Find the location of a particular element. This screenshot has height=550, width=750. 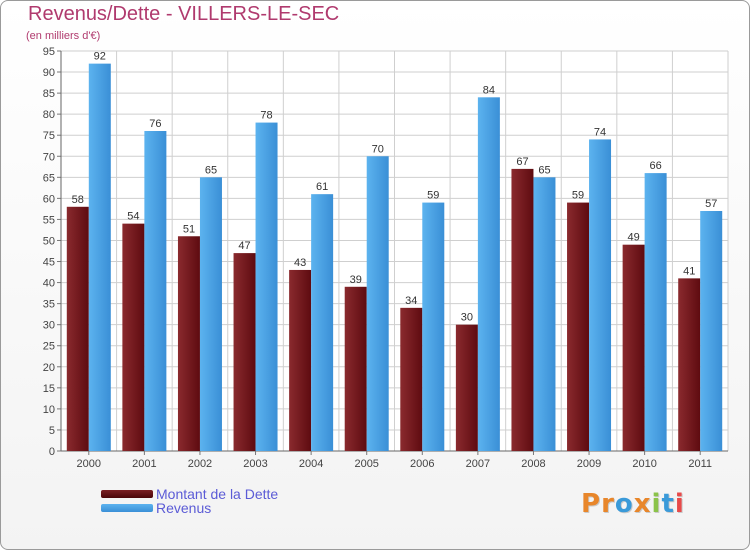

data-label: 61 is located at coordinates (322, 187).